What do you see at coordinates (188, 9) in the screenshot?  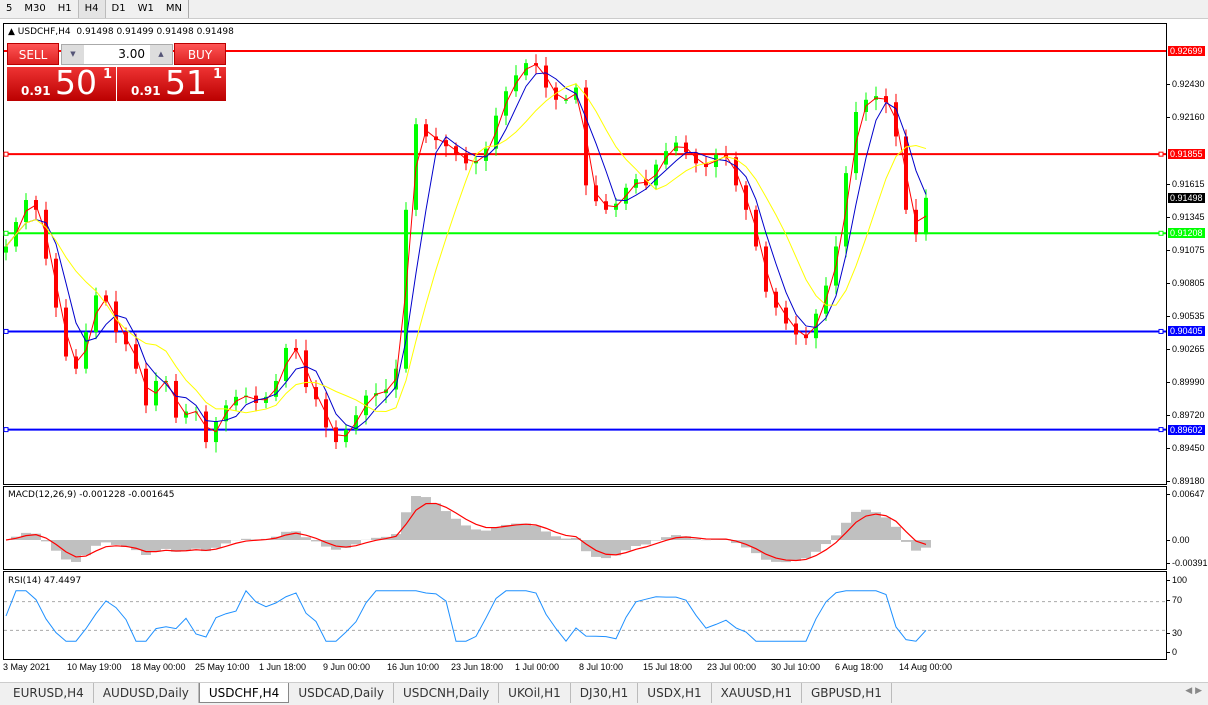 I see `toolbar-separator` at bounding box center [188, 9].